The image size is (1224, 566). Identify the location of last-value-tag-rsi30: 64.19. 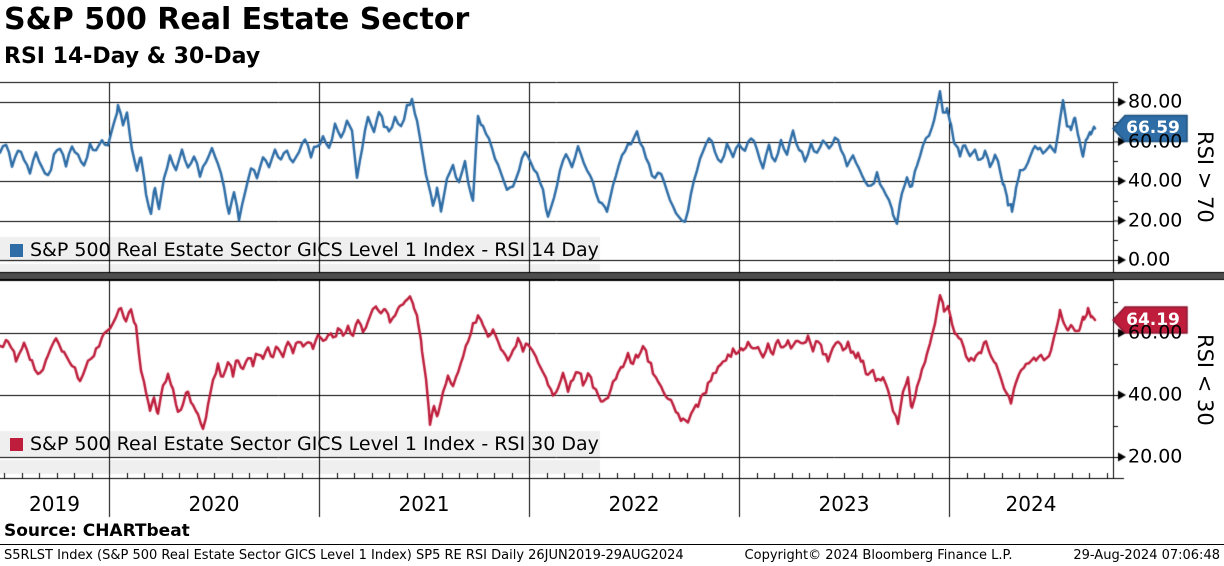
(1153, 320).